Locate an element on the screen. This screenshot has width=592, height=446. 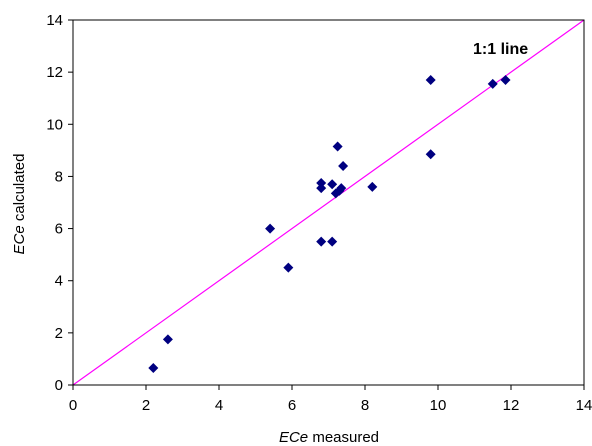
y-tick-label: 12 is located at coordinates (54, 72).